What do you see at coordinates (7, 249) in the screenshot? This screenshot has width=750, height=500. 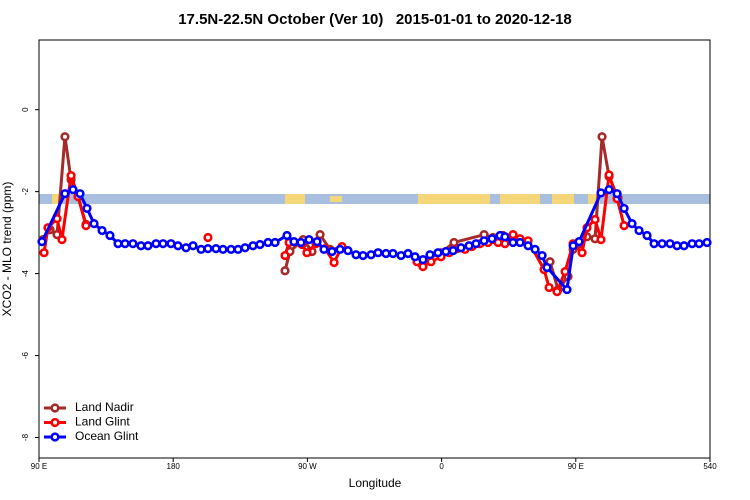 I see `y-axis-label: XCO2 - MLO trend (ppm)` at bounding box center [7, 249].